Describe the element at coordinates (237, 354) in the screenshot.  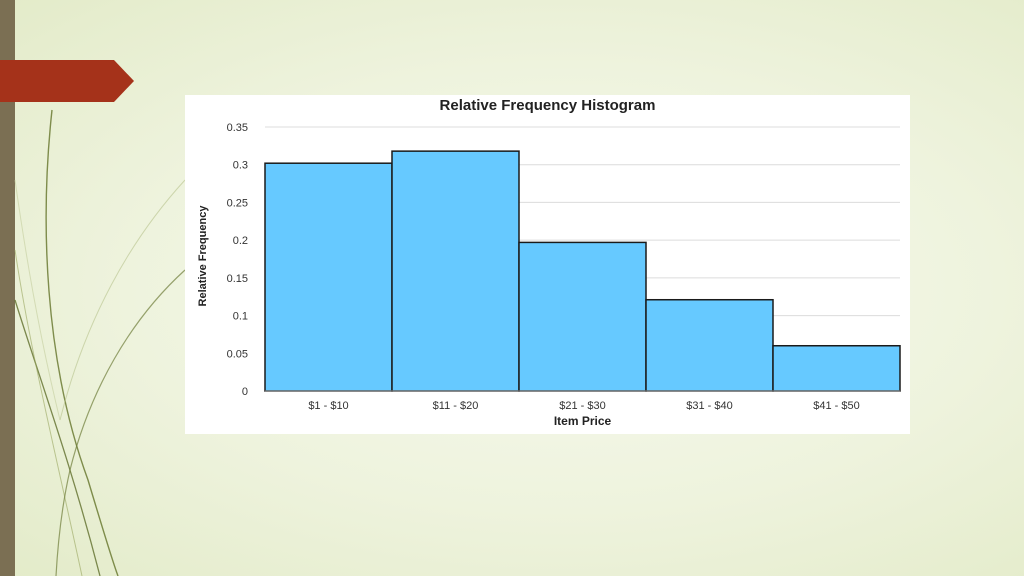
I see `y-tick-label: 0.05` at that location.